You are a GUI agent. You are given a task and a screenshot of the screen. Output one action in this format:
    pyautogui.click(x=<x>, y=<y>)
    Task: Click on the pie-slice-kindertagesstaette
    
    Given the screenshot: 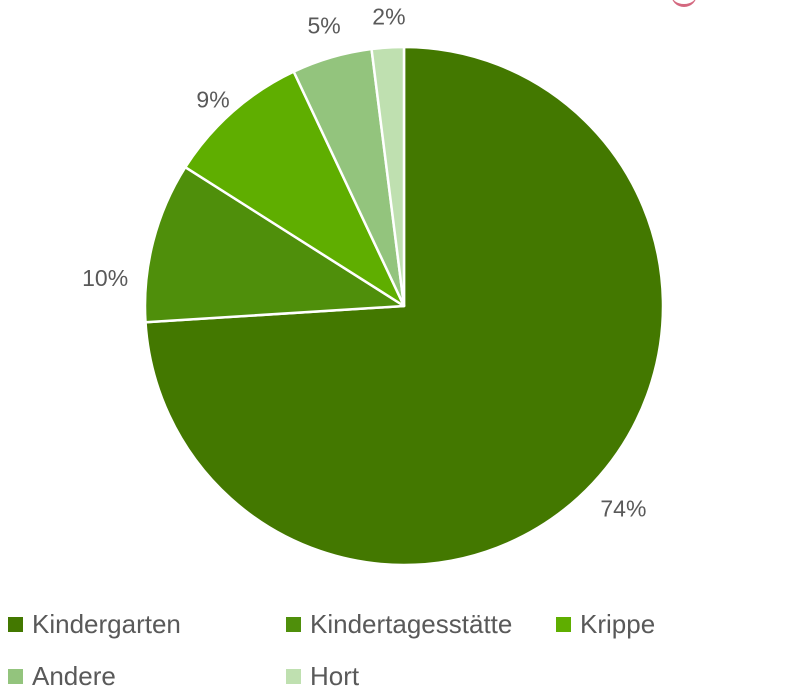 What is the action you would take?
    pyautogui.click(x=274, y=244)
    